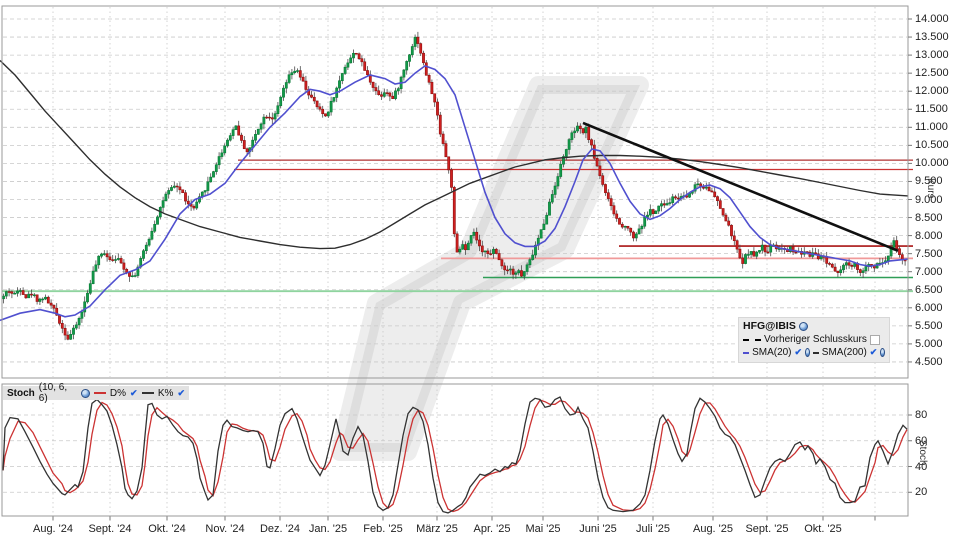 The height and width of the screenshot is (540, 960). Describe the element at coordinates (932, 55) in the screenshot. I see `price-tick-label: 13.000` at that location.